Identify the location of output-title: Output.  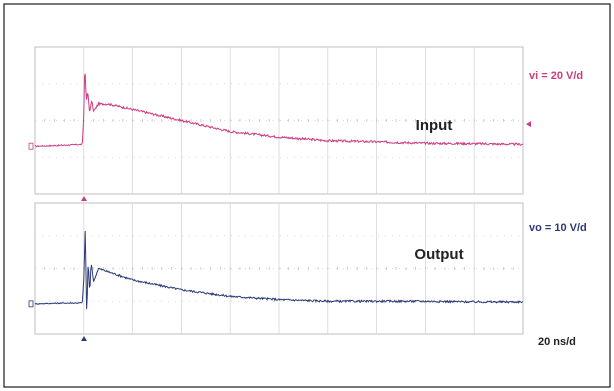
(438, 254).